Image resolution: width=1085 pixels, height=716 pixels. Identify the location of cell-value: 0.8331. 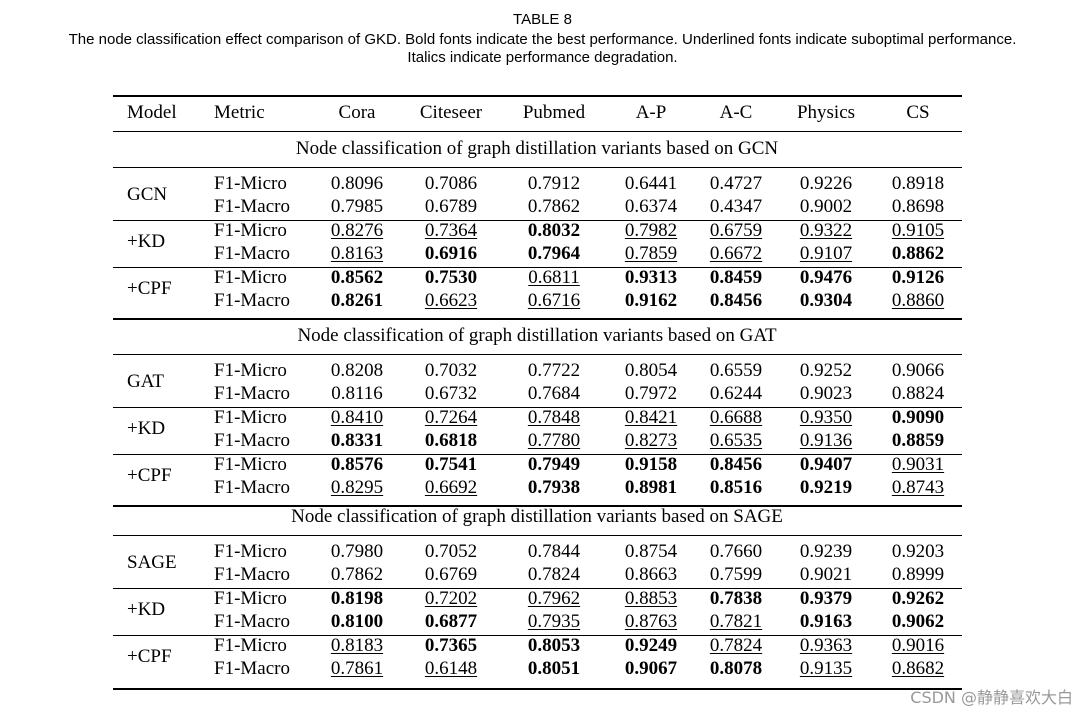
(357, 440).